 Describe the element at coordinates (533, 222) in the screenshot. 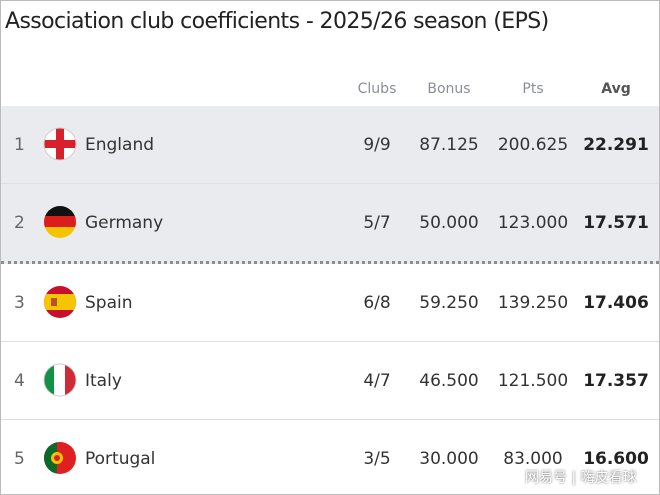

I see `pts: 123.000` at that location.